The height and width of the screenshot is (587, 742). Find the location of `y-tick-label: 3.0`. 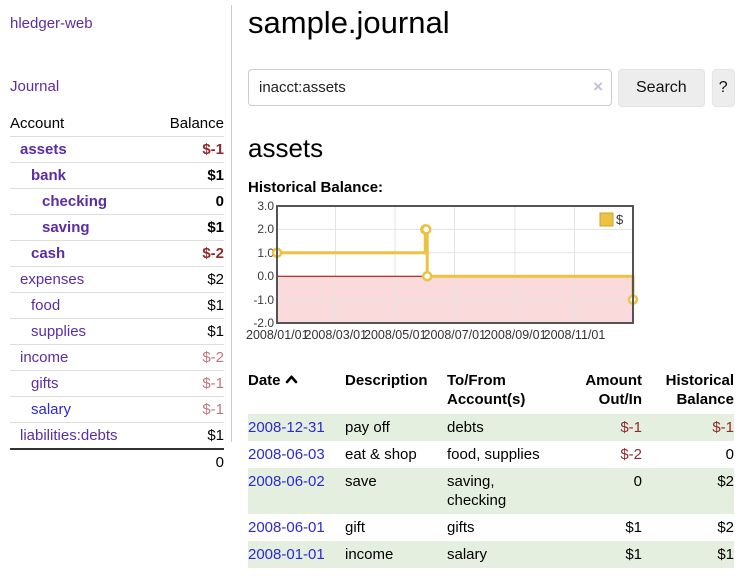

y-tick-label: 3.0 is located at coordinates (265, 206).